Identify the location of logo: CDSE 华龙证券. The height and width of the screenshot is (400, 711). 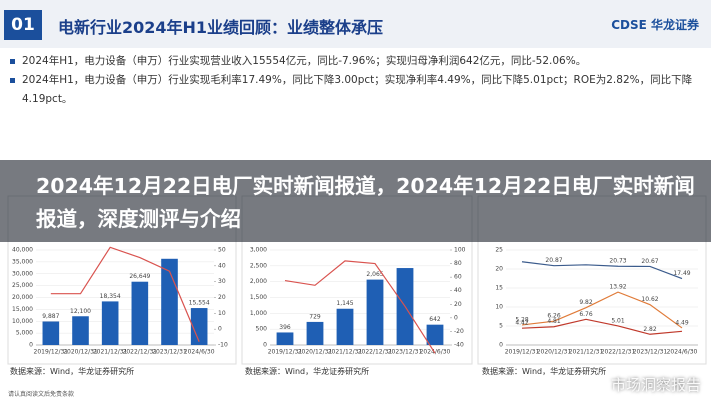
(655, 25).